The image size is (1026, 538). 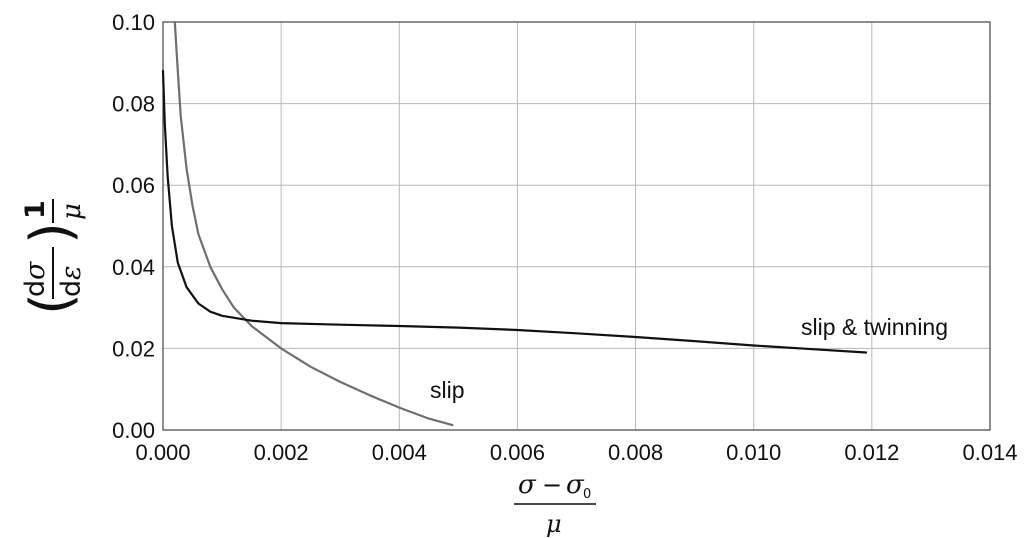 What do you see at coordinates (587, 494) in the screenshot?
I see `x-label-subscript: 0` at bounding box center [587, 494].